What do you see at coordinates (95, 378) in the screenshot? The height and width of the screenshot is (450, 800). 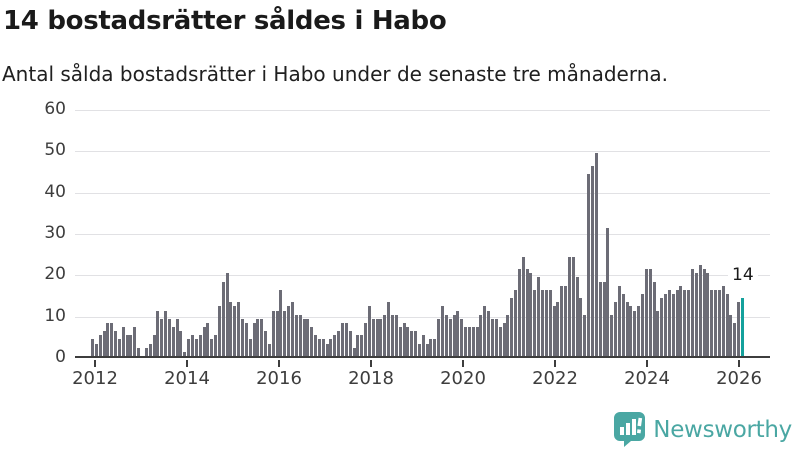 I see `x-axis-tick-label: 2012` at bounding box center [95, 378].